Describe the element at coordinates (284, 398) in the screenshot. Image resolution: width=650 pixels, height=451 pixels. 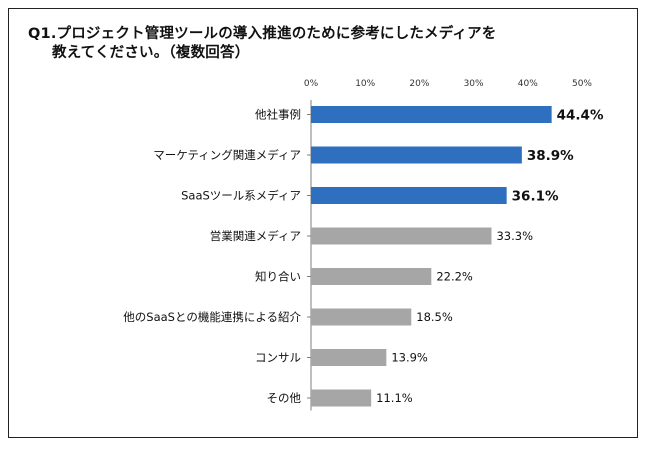
I see `category-label: その他` at that location.